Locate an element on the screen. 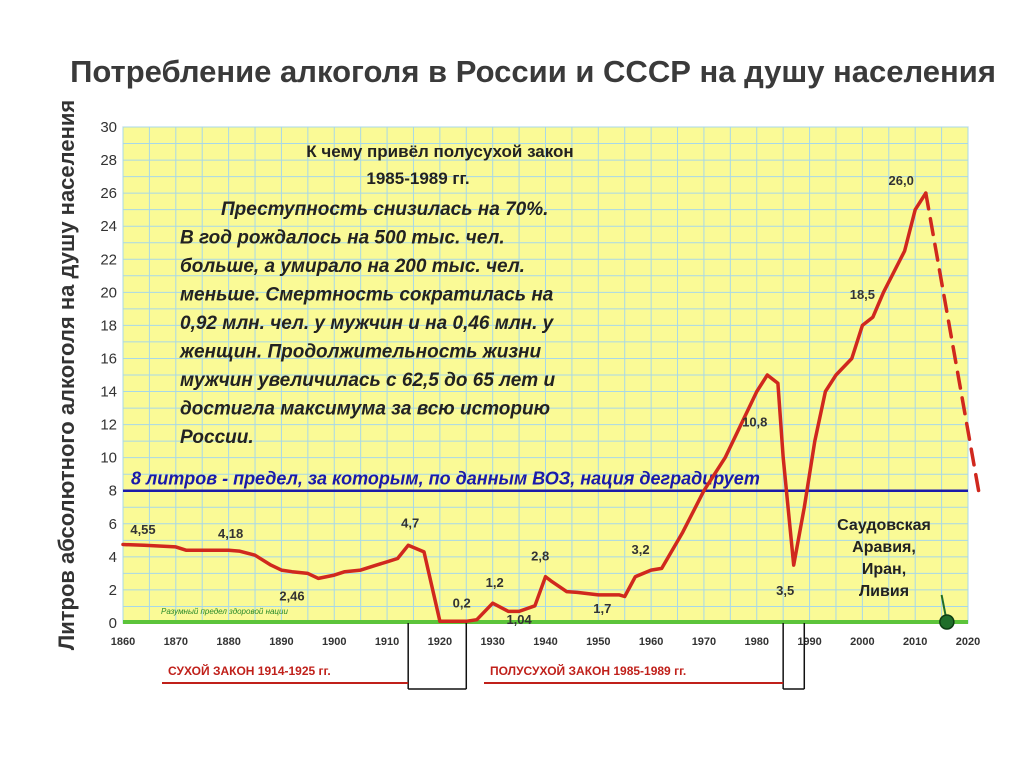 The width and height of the screenshot is (1024, 767). marker-label: Саудовская is located at coordinates (884, 525).